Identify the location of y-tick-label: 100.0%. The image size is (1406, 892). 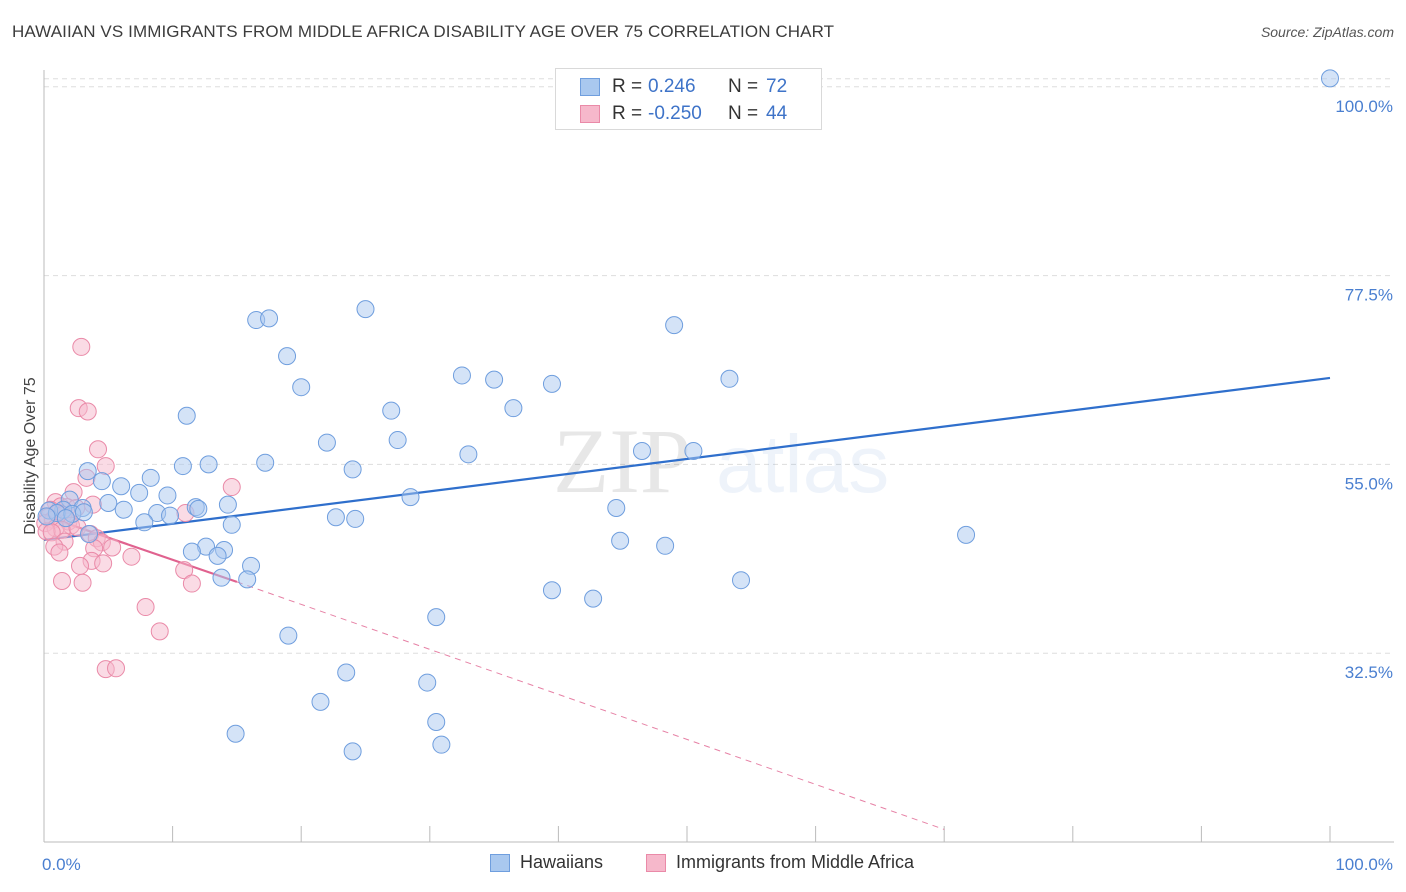
(1364, 106).